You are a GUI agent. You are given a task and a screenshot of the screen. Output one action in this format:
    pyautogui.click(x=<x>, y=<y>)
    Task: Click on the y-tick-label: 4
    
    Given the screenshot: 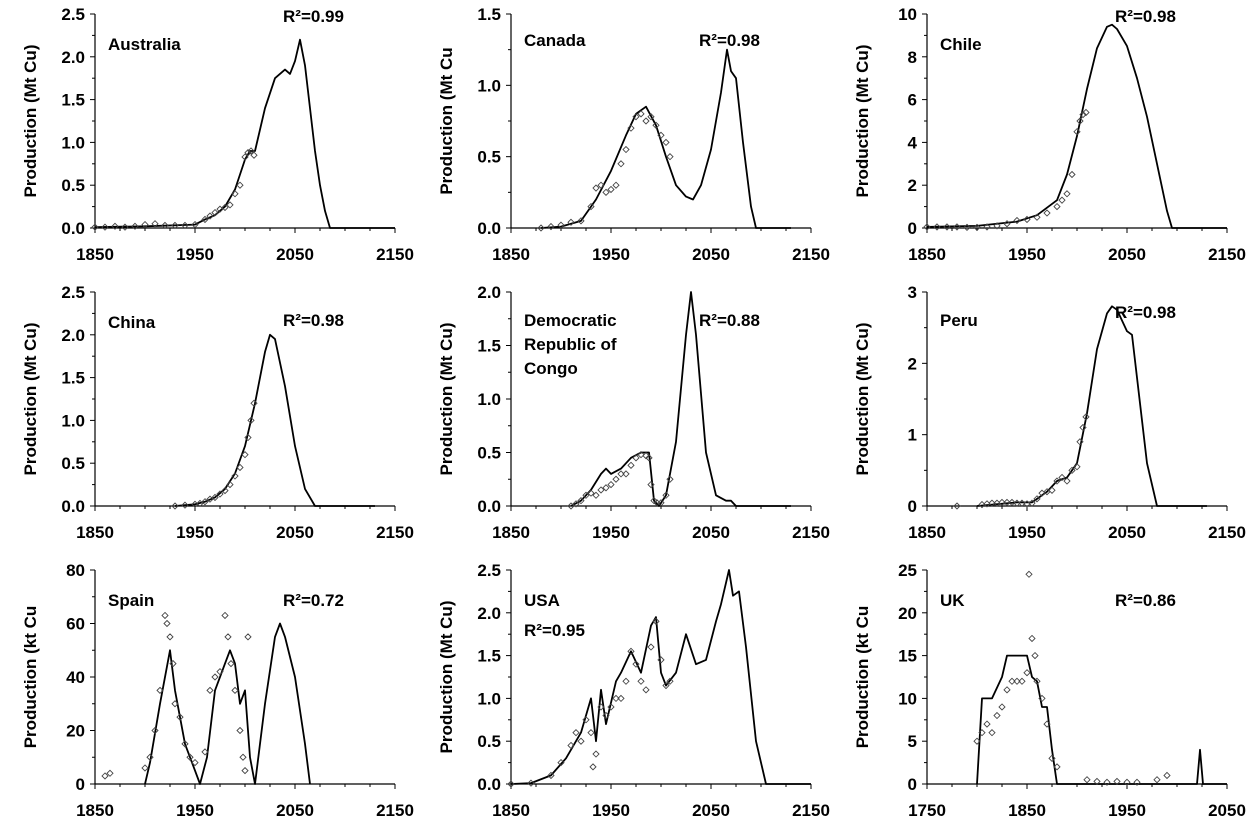 What is the action you would take?
    pyautogui.click(x=913, y=142)
    